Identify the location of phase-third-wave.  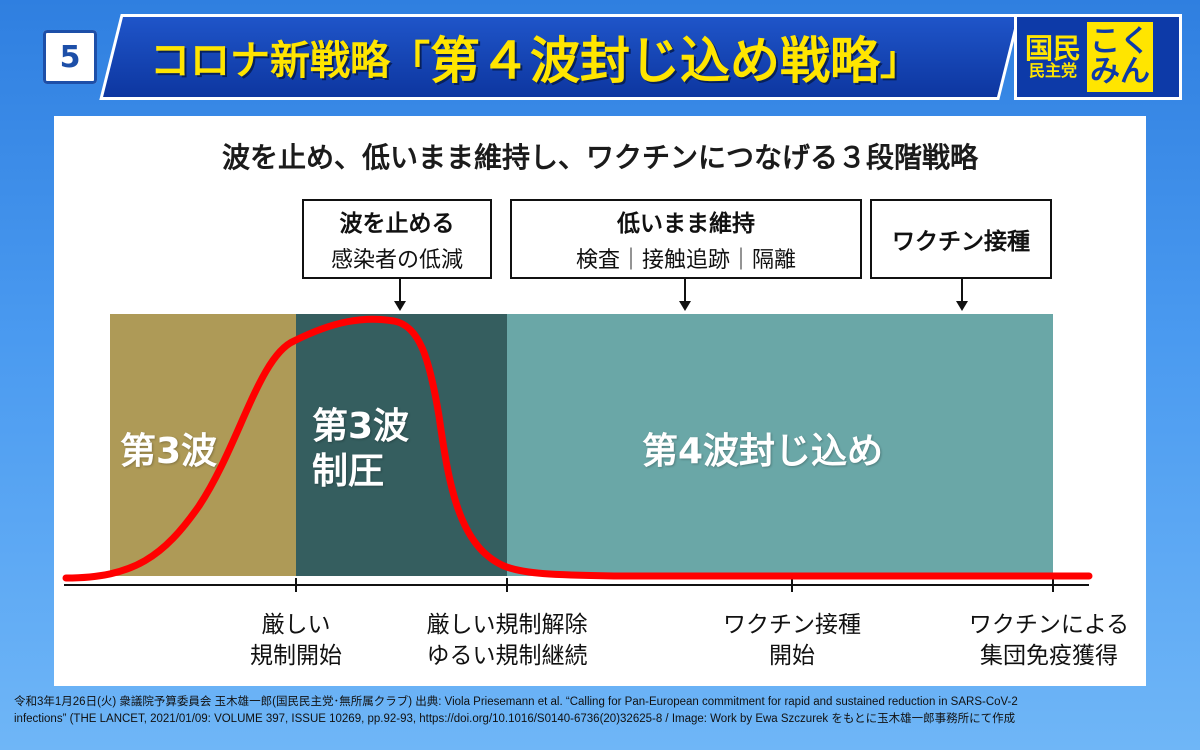
(203, 445).